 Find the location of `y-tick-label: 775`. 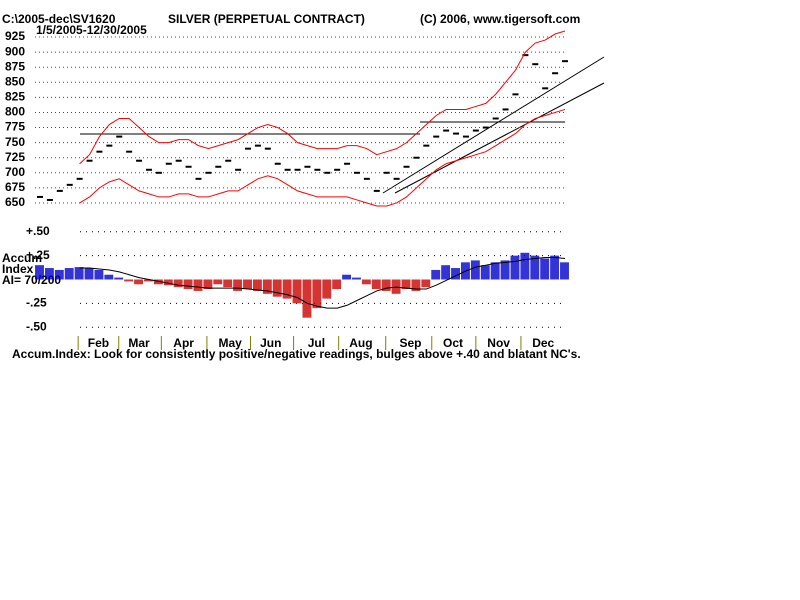

y-tick-label: 775 is located at coordinates (15, 127).